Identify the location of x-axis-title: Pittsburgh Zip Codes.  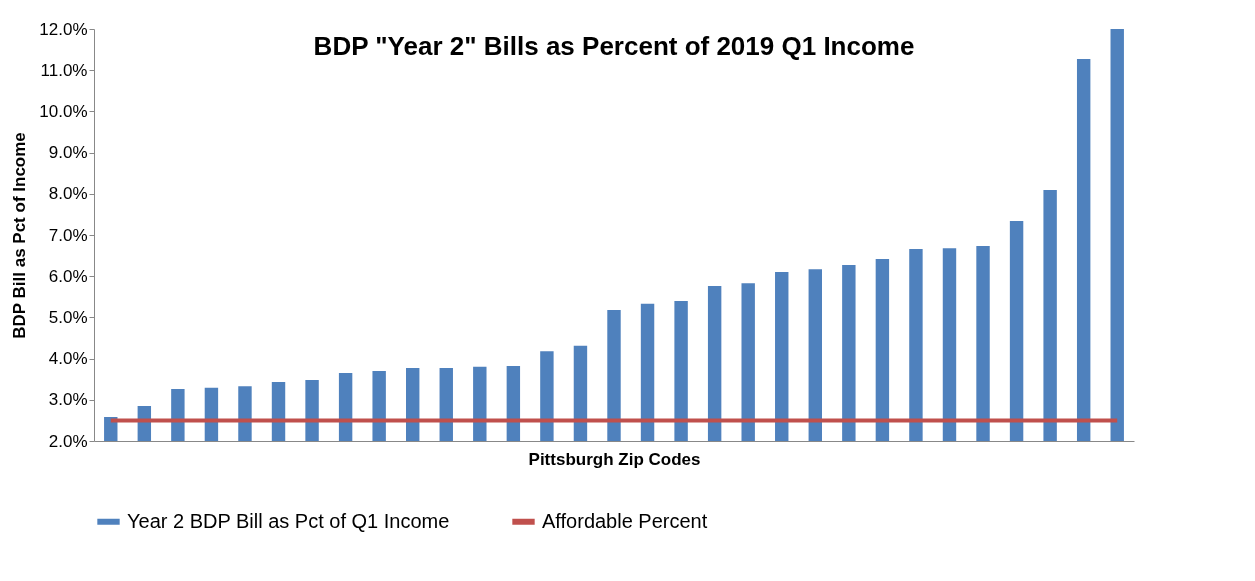
(614, 459).